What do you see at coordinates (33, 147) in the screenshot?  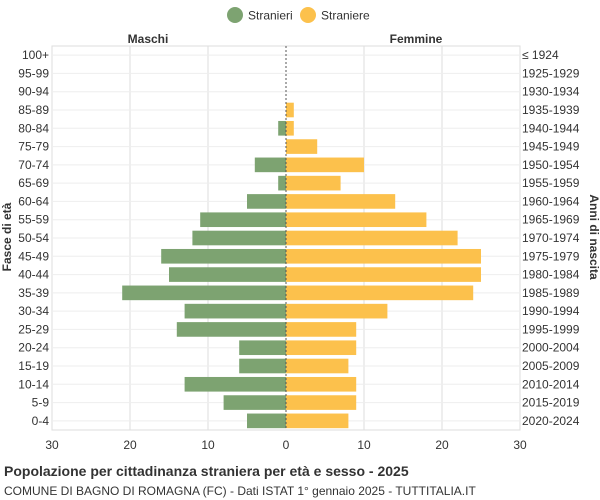 I see `age-group-label: 75-79` at bounding box center [33, 147].